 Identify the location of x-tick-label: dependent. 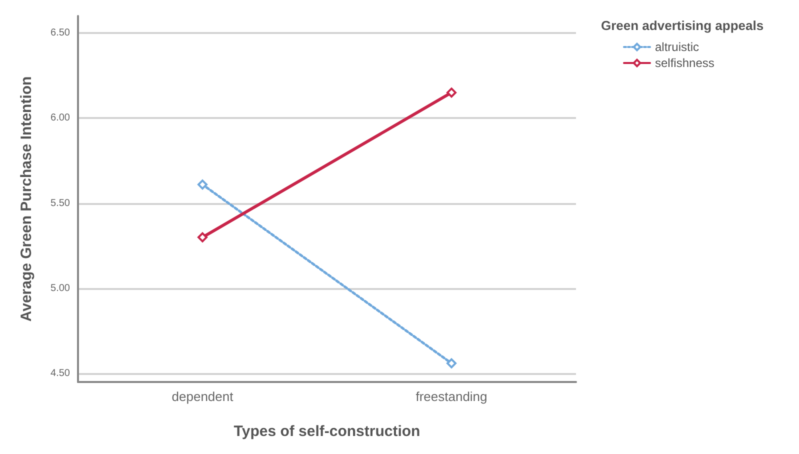
(203, 396).